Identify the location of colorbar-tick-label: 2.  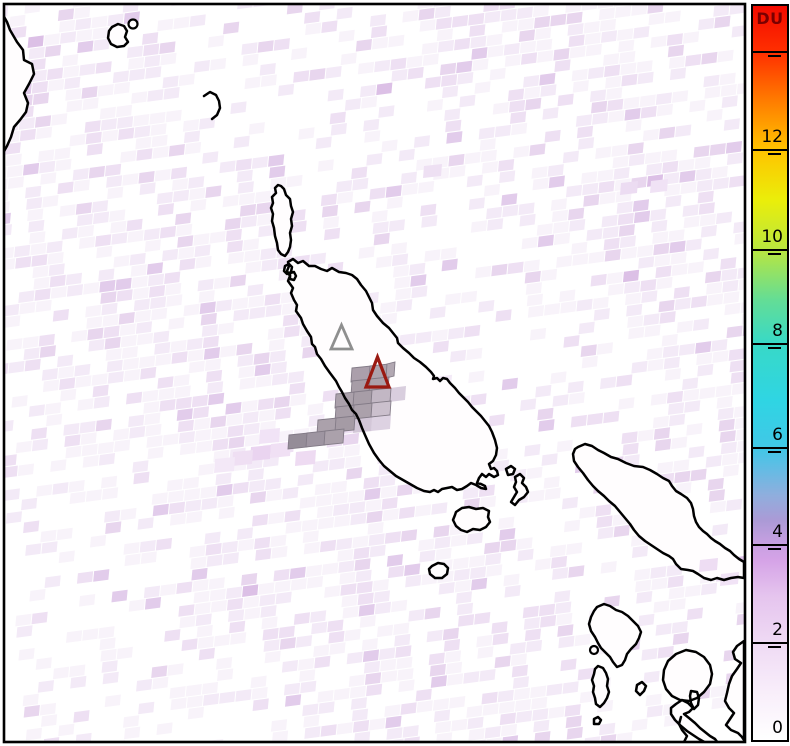
(777, 630).